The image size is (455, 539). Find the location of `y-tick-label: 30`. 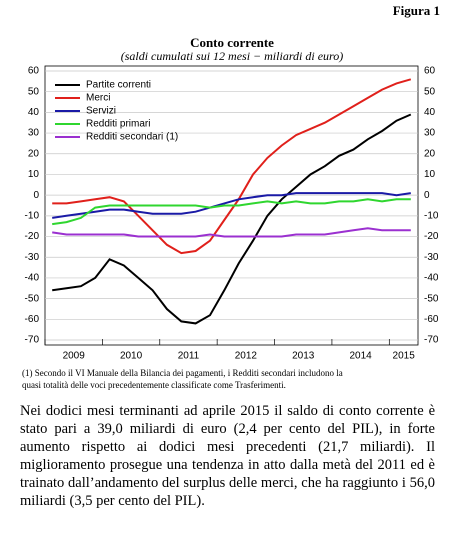

y-tick-label: 30 is located at coordinates (34, 133).